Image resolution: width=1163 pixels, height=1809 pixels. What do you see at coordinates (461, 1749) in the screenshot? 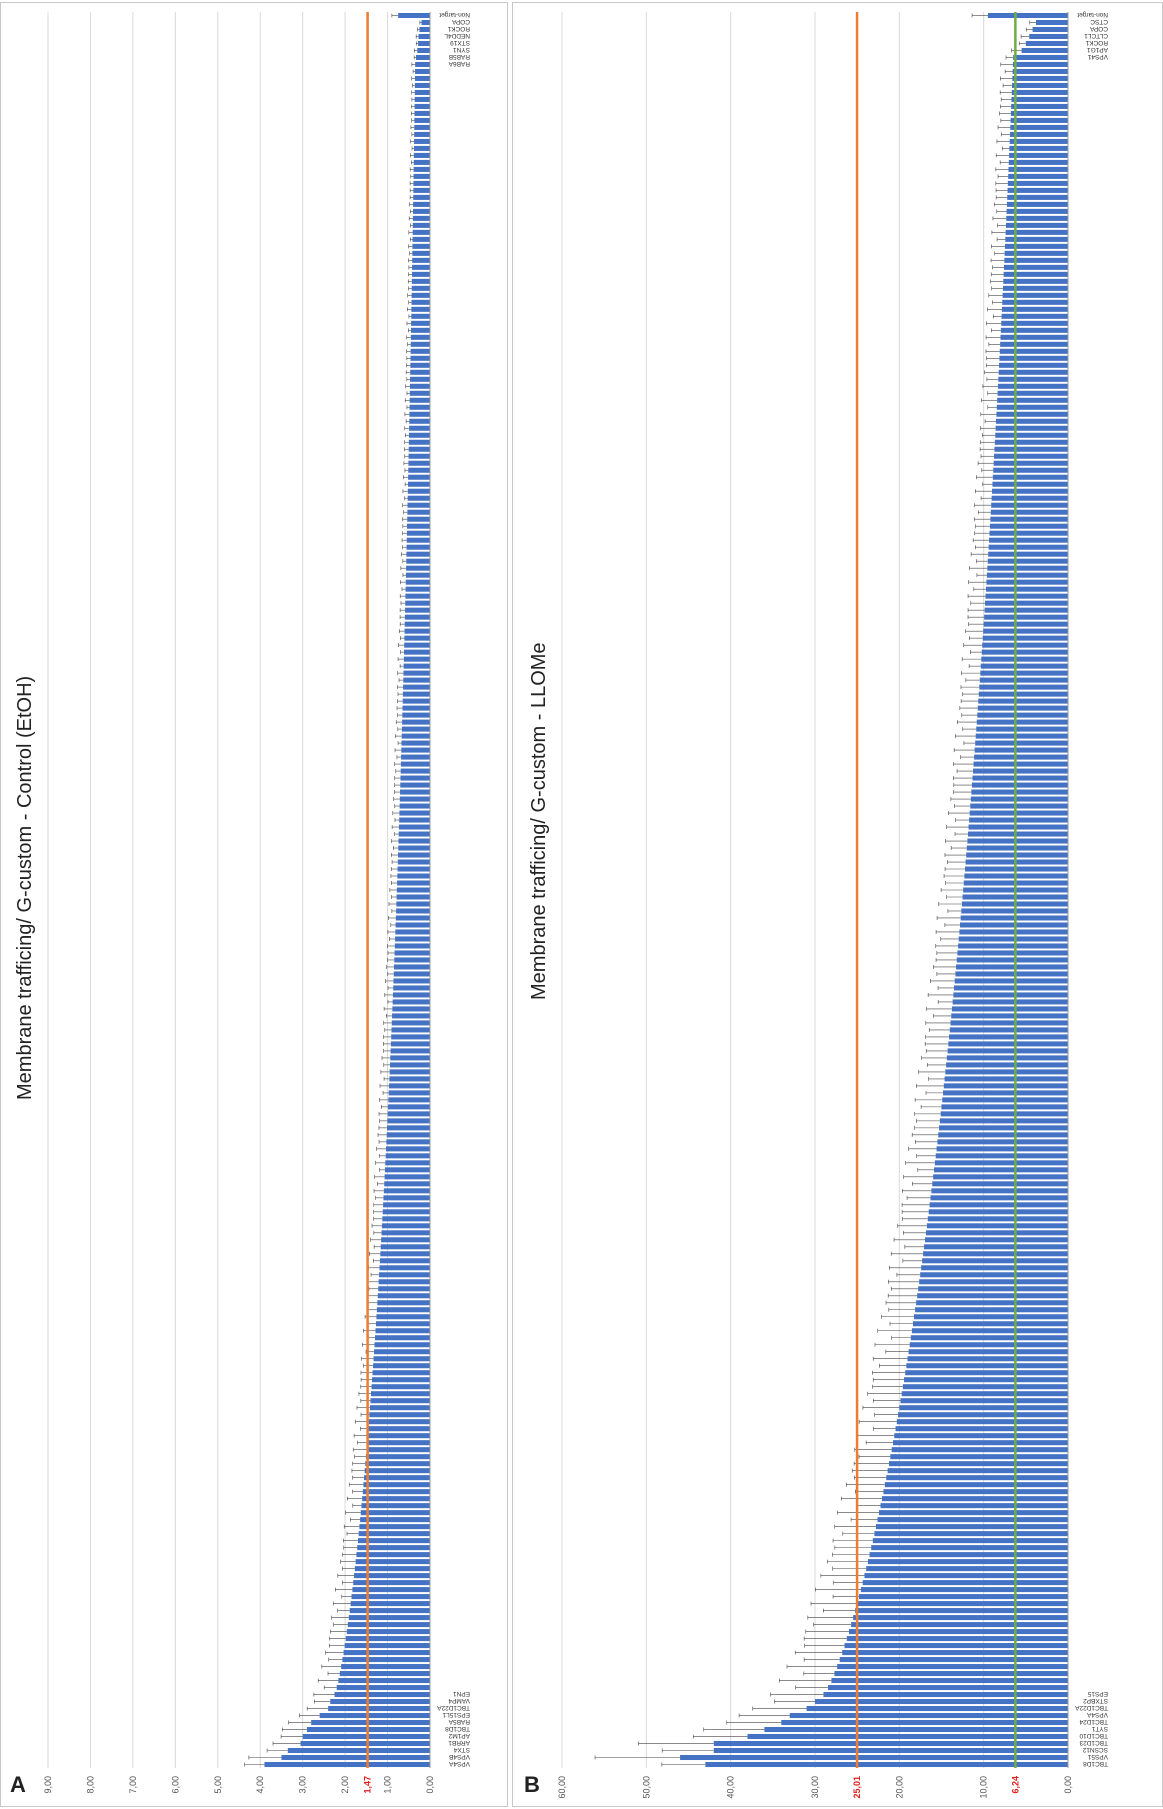
I see `category-label: STX4` at bounding box center [461, 1749].